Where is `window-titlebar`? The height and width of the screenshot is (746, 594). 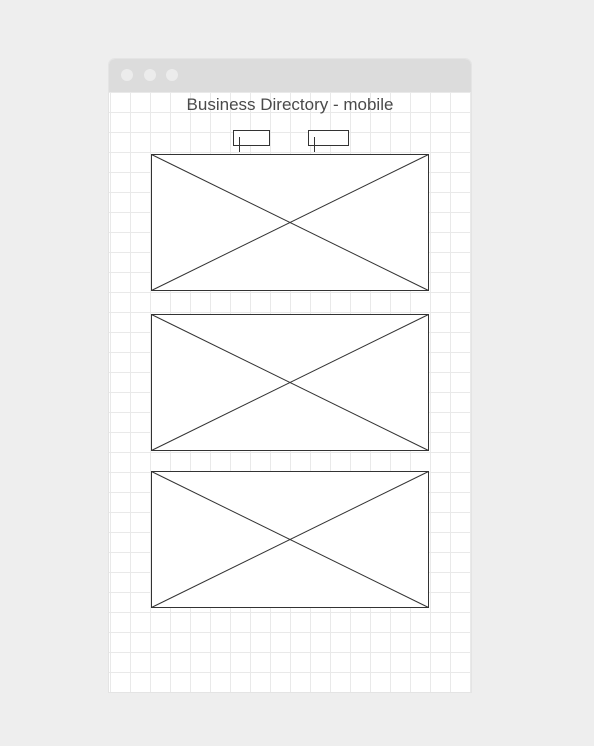 window-titlebar is located at coordinates (290, 75).